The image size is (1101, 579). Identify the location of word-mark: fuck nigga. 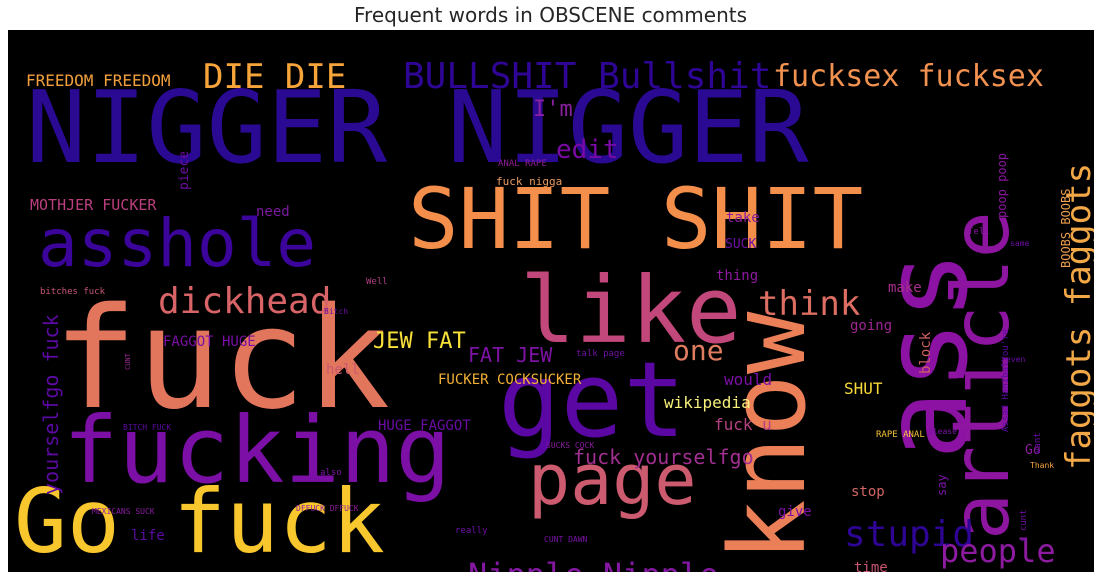
(529, 181).